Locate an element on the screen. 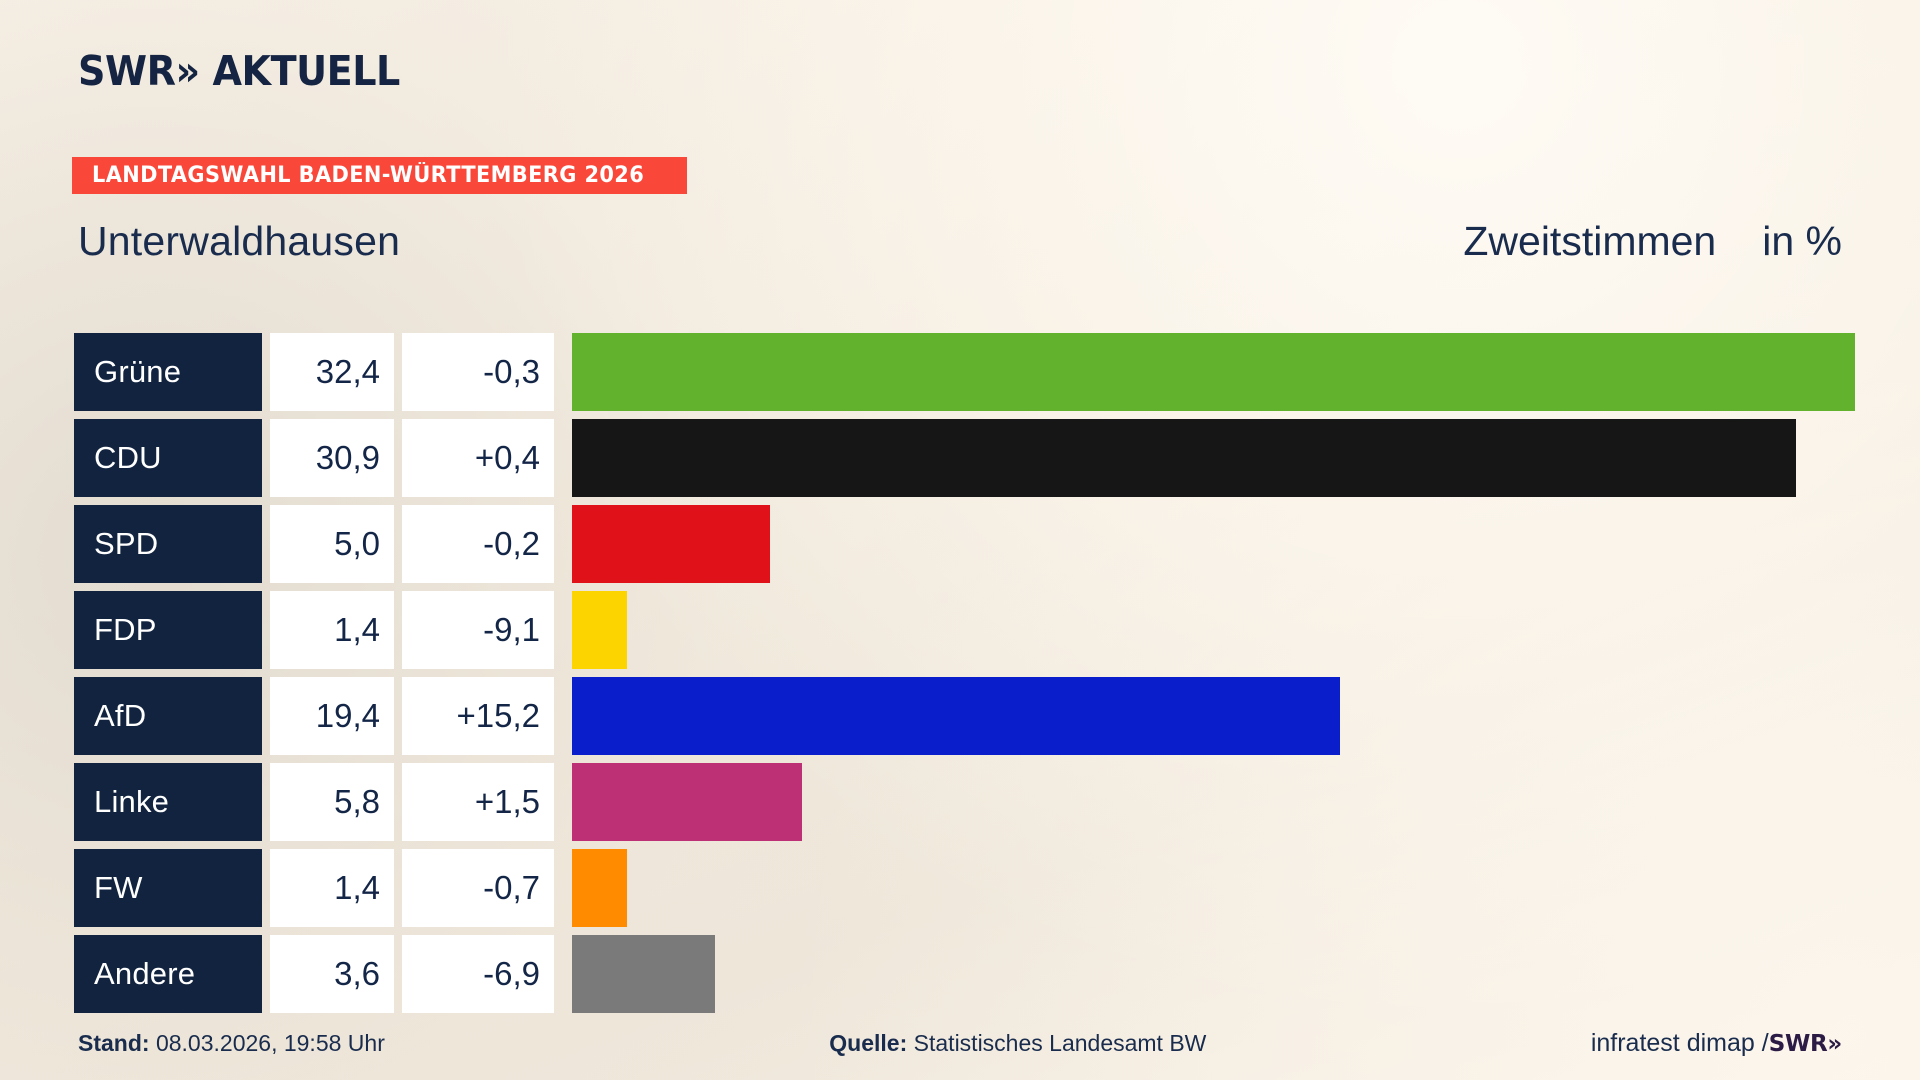  party-result-cell: 3,6 is located at coordinates (332, 974).